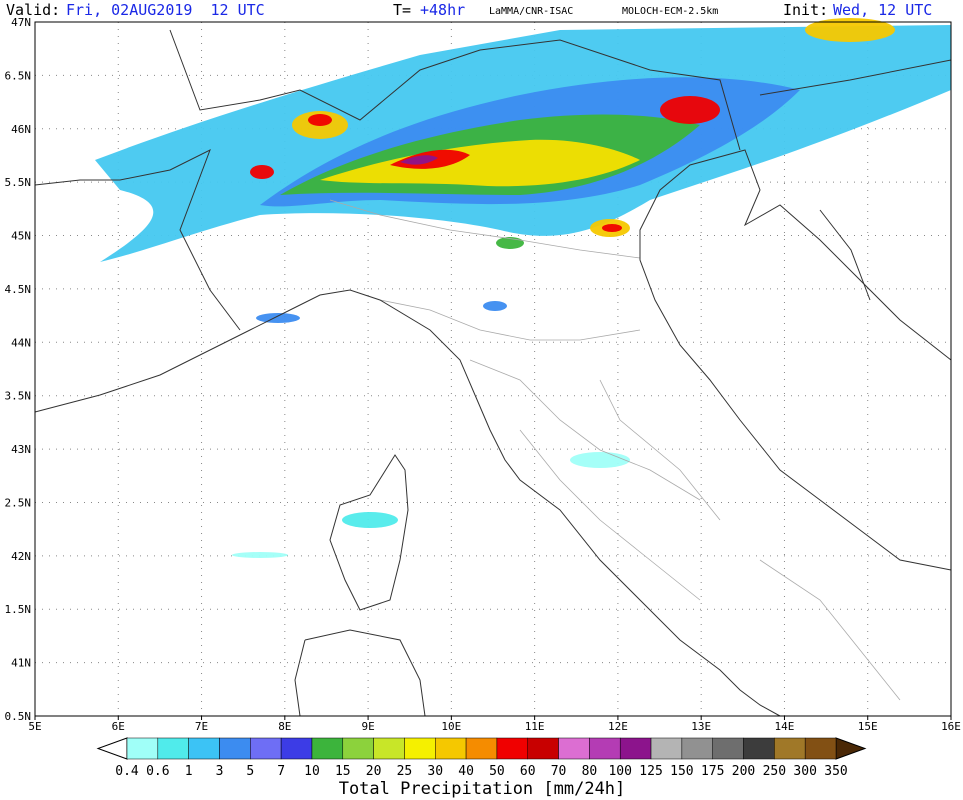 The width and height of the screenshot is (963, 800). What do you see at coordinates (33, 10) in the screenshot?
I see `valid-label: Valid:` at bounding box center [33, 10].